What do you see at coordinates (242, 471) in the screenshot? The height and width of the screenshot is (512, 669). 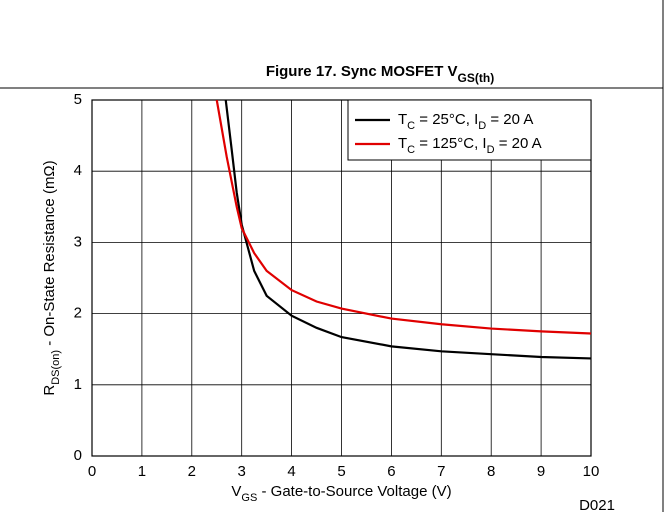 I see `x-tick-label: 3` at bounding box center [242, 471].